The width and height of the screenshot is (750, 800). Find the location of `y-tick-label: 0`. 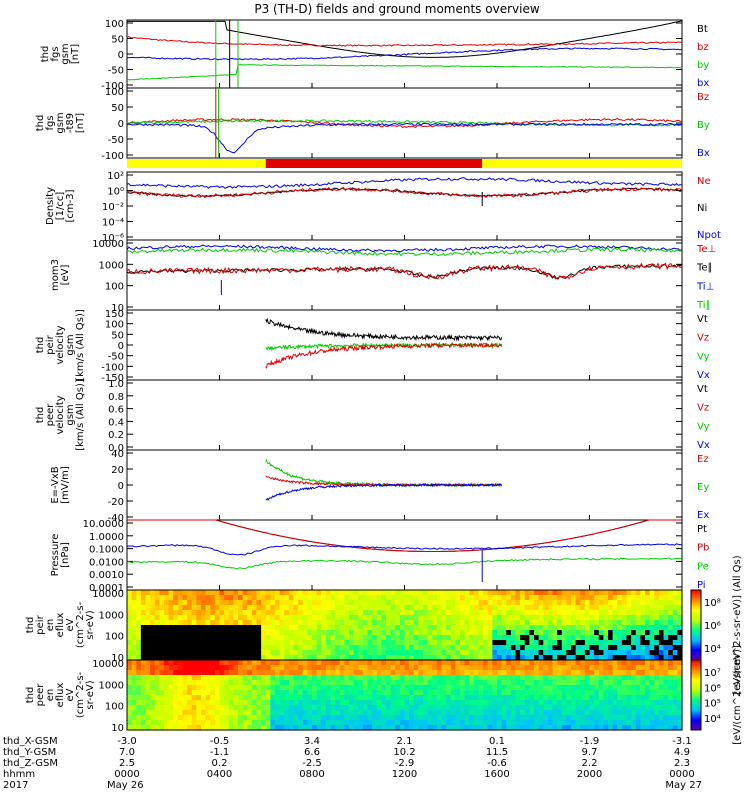

y-tick-label: 0 is located at coordinates (121, 346).